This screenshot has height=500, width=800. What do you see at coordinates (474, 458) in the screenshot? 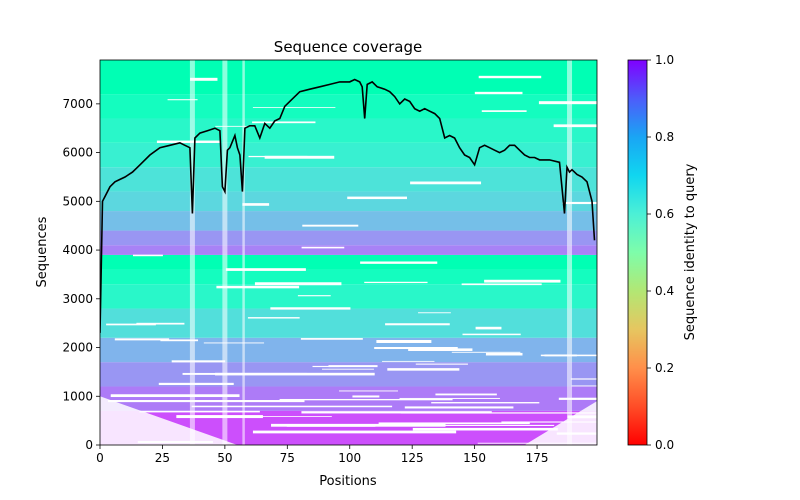
I see `x-tick-label: 150` at bounding box center [474, 458].